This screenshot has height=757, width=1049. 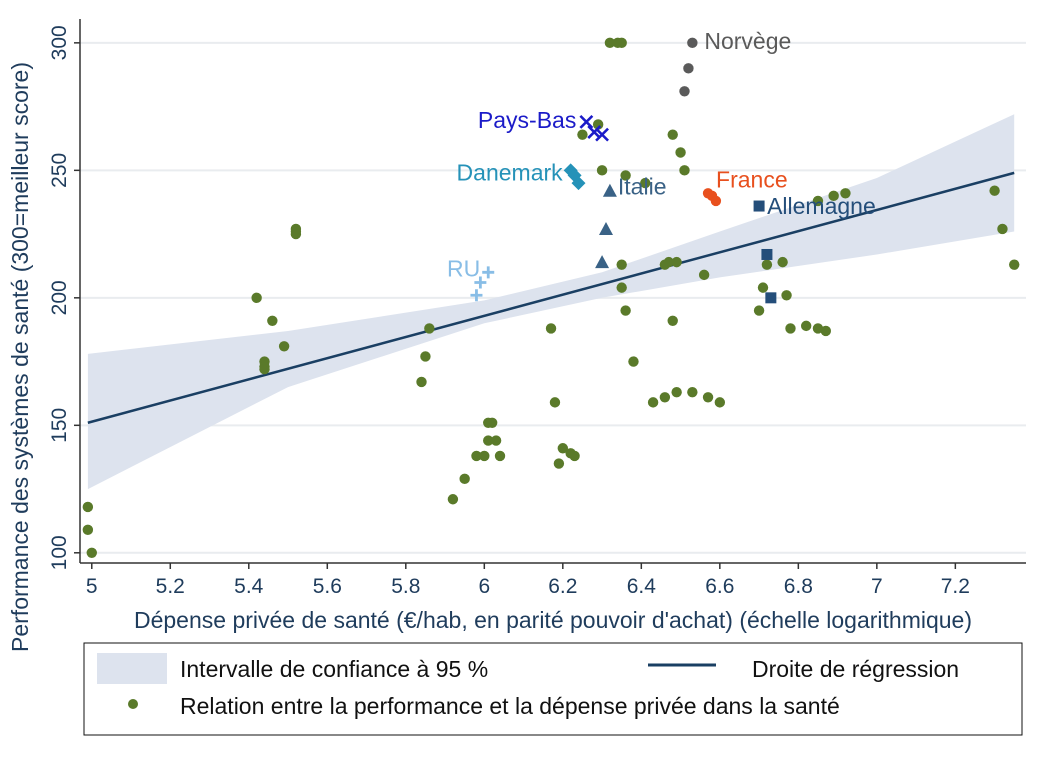 I want to click on pays-bas-point-0-shape, so click(x=586, y=121).